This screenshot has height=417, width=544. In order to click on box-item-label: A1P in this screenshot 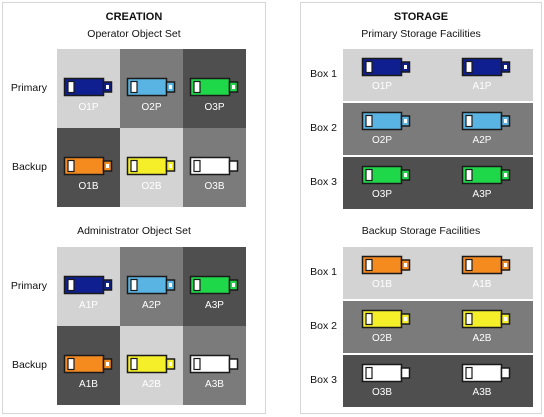, I will do `click(482, 86)`.